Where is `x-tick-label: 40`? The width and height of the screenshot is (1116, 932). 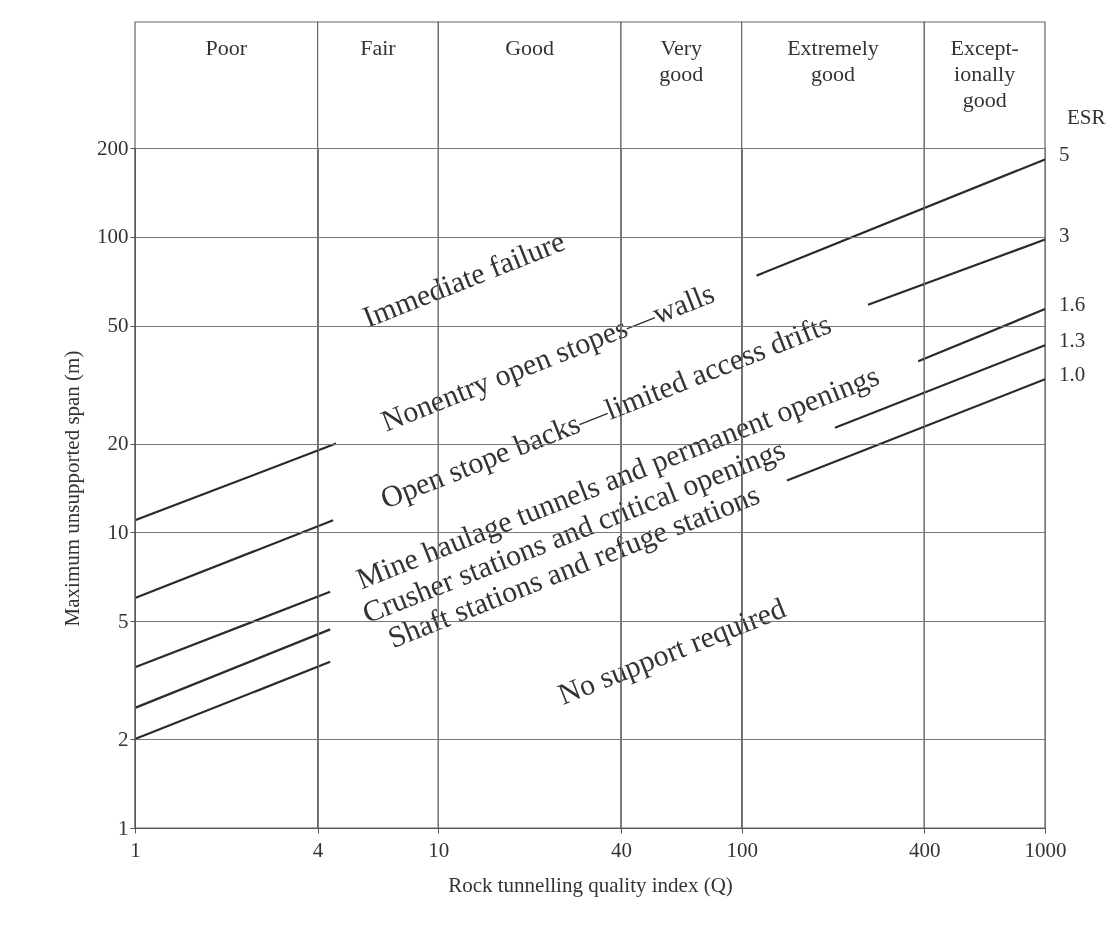 x-tick-label: 40 is located at coordinates (621, 849).